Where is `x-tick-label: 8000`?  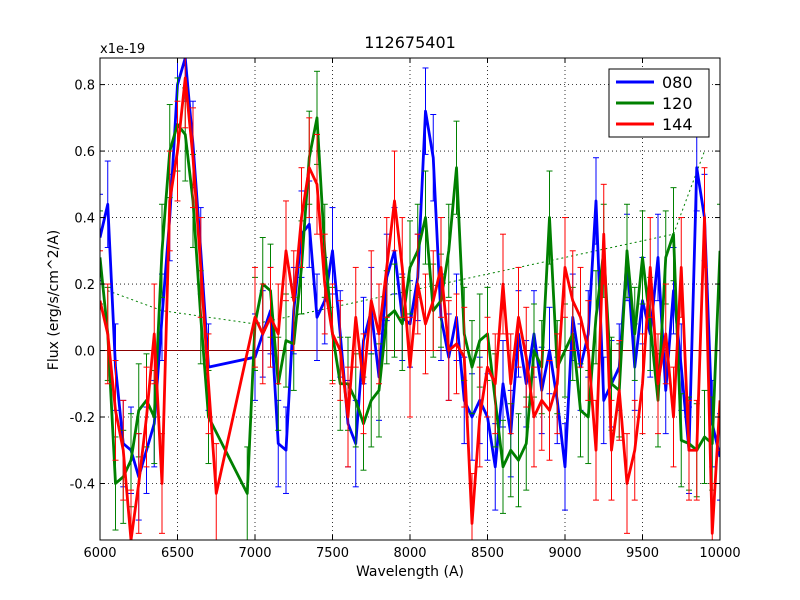
x-tick-label: 8000 is located at coordinates (409, 553).